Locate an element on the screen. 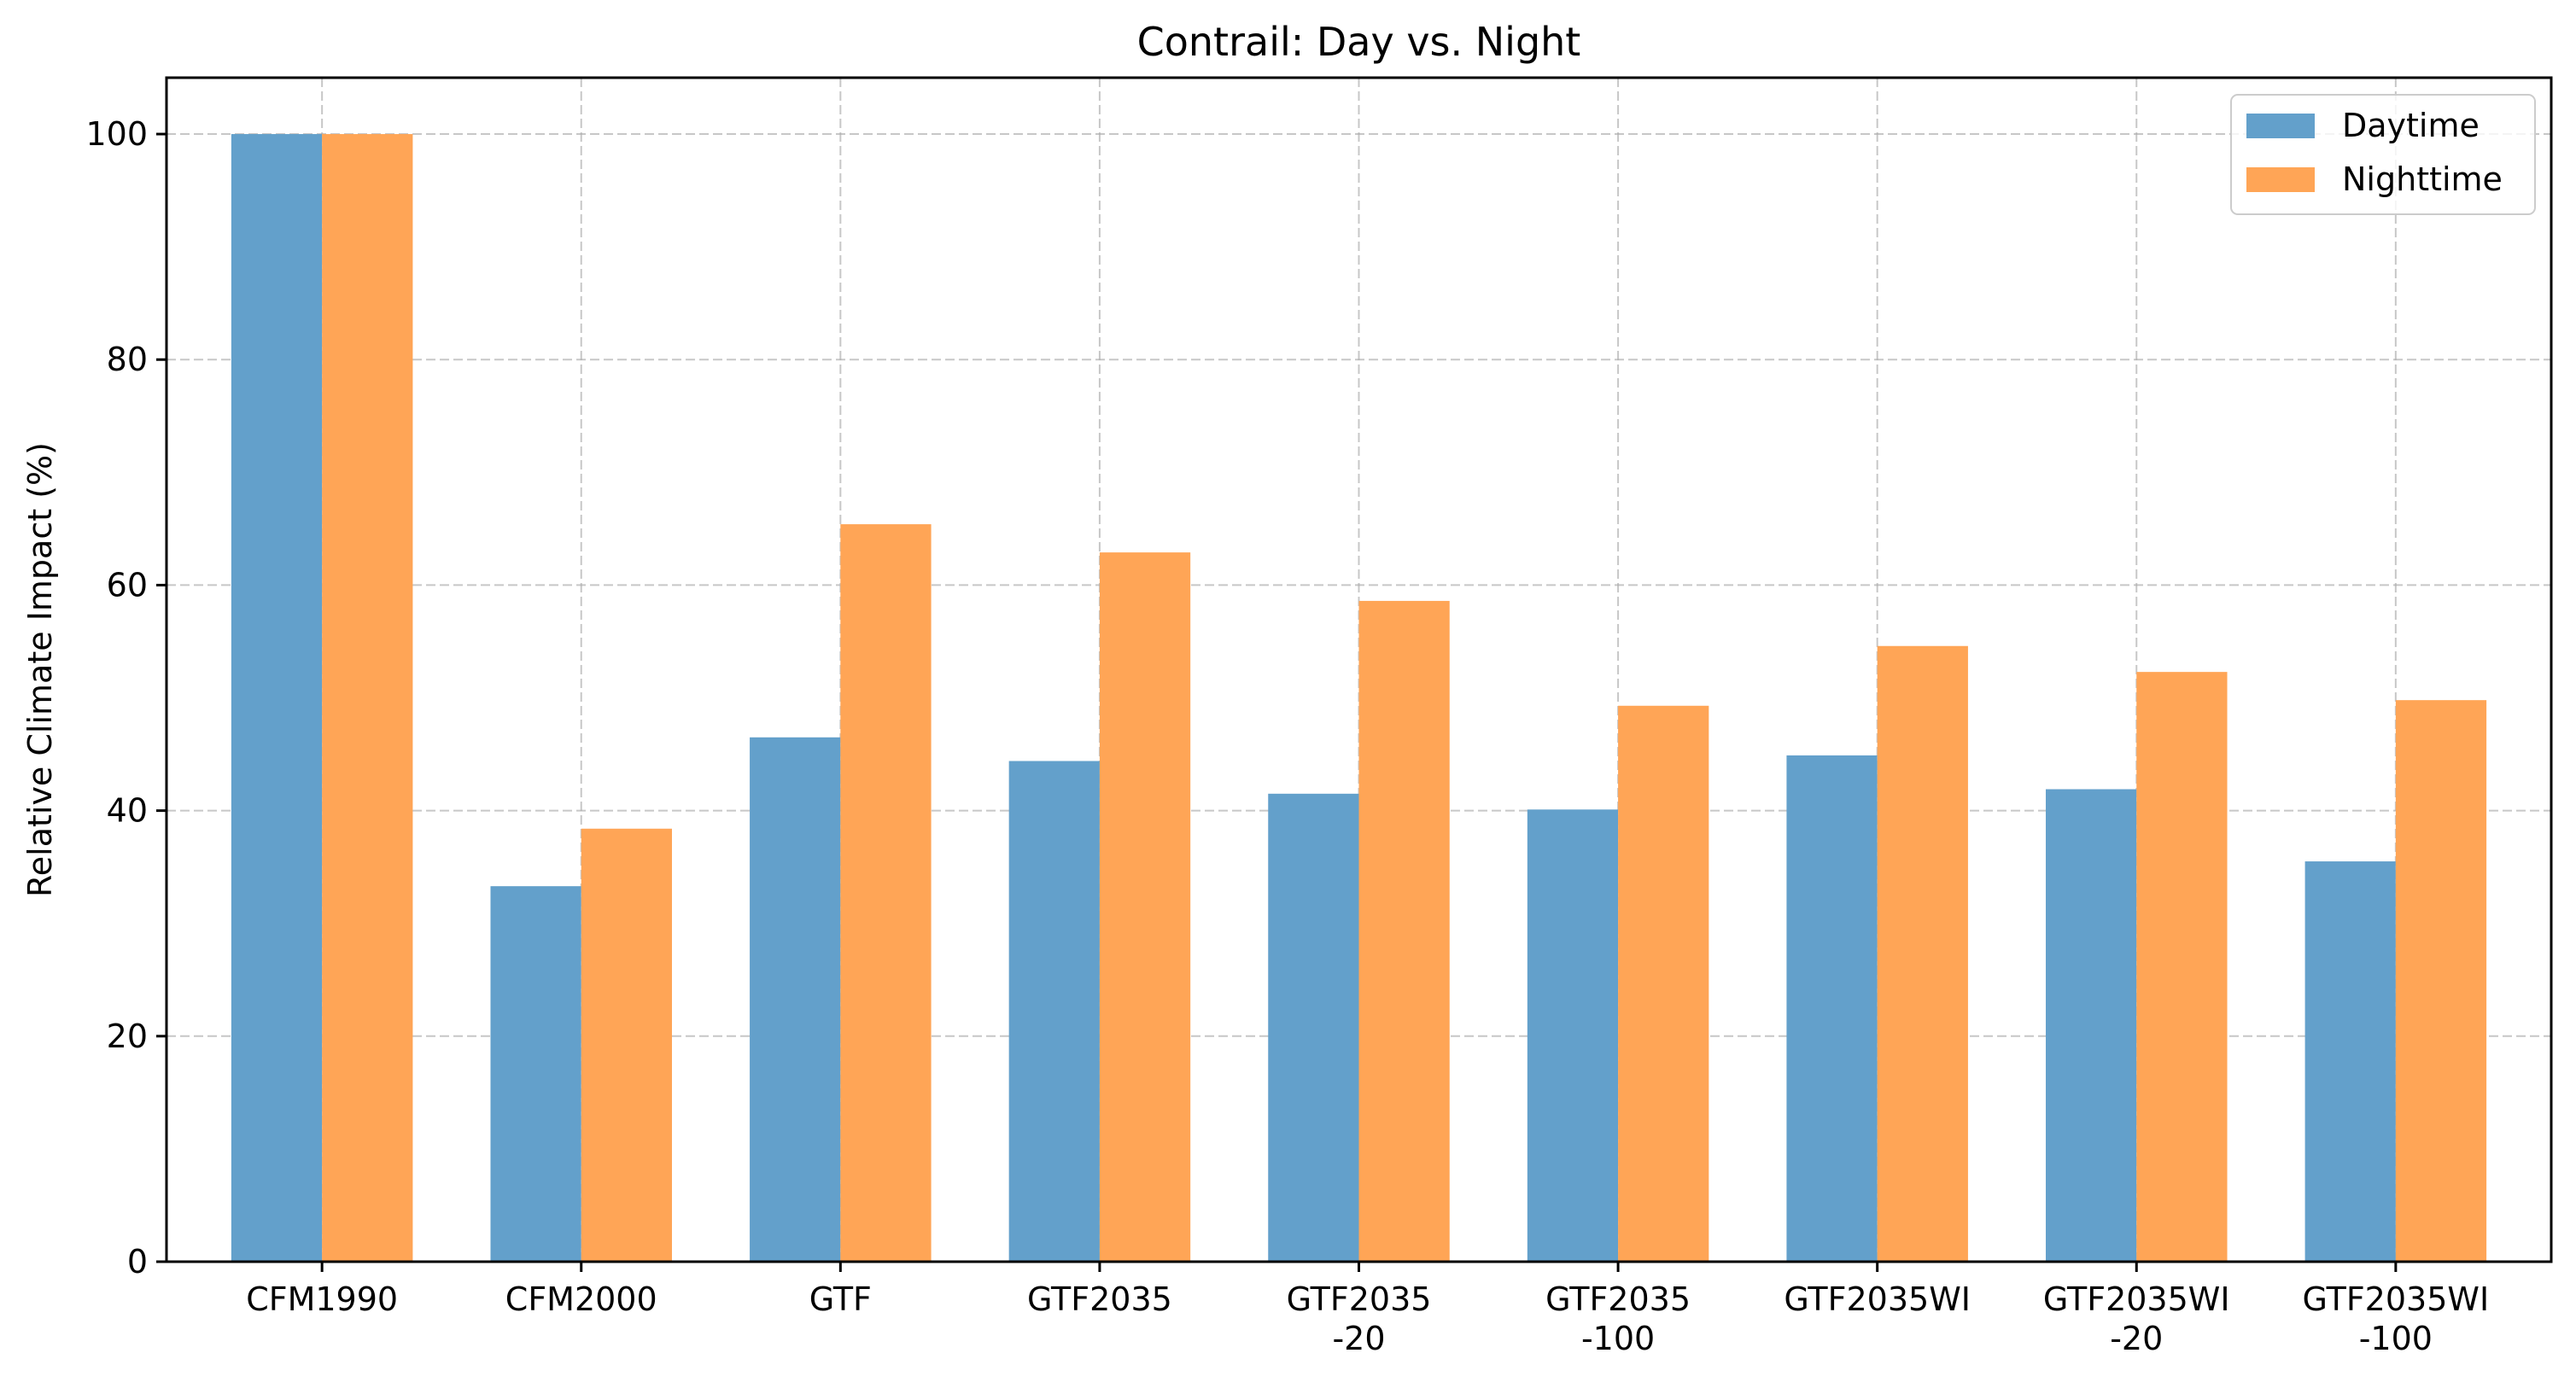  x-tick-label-line: GTF is located at coordinates (840, 1299).